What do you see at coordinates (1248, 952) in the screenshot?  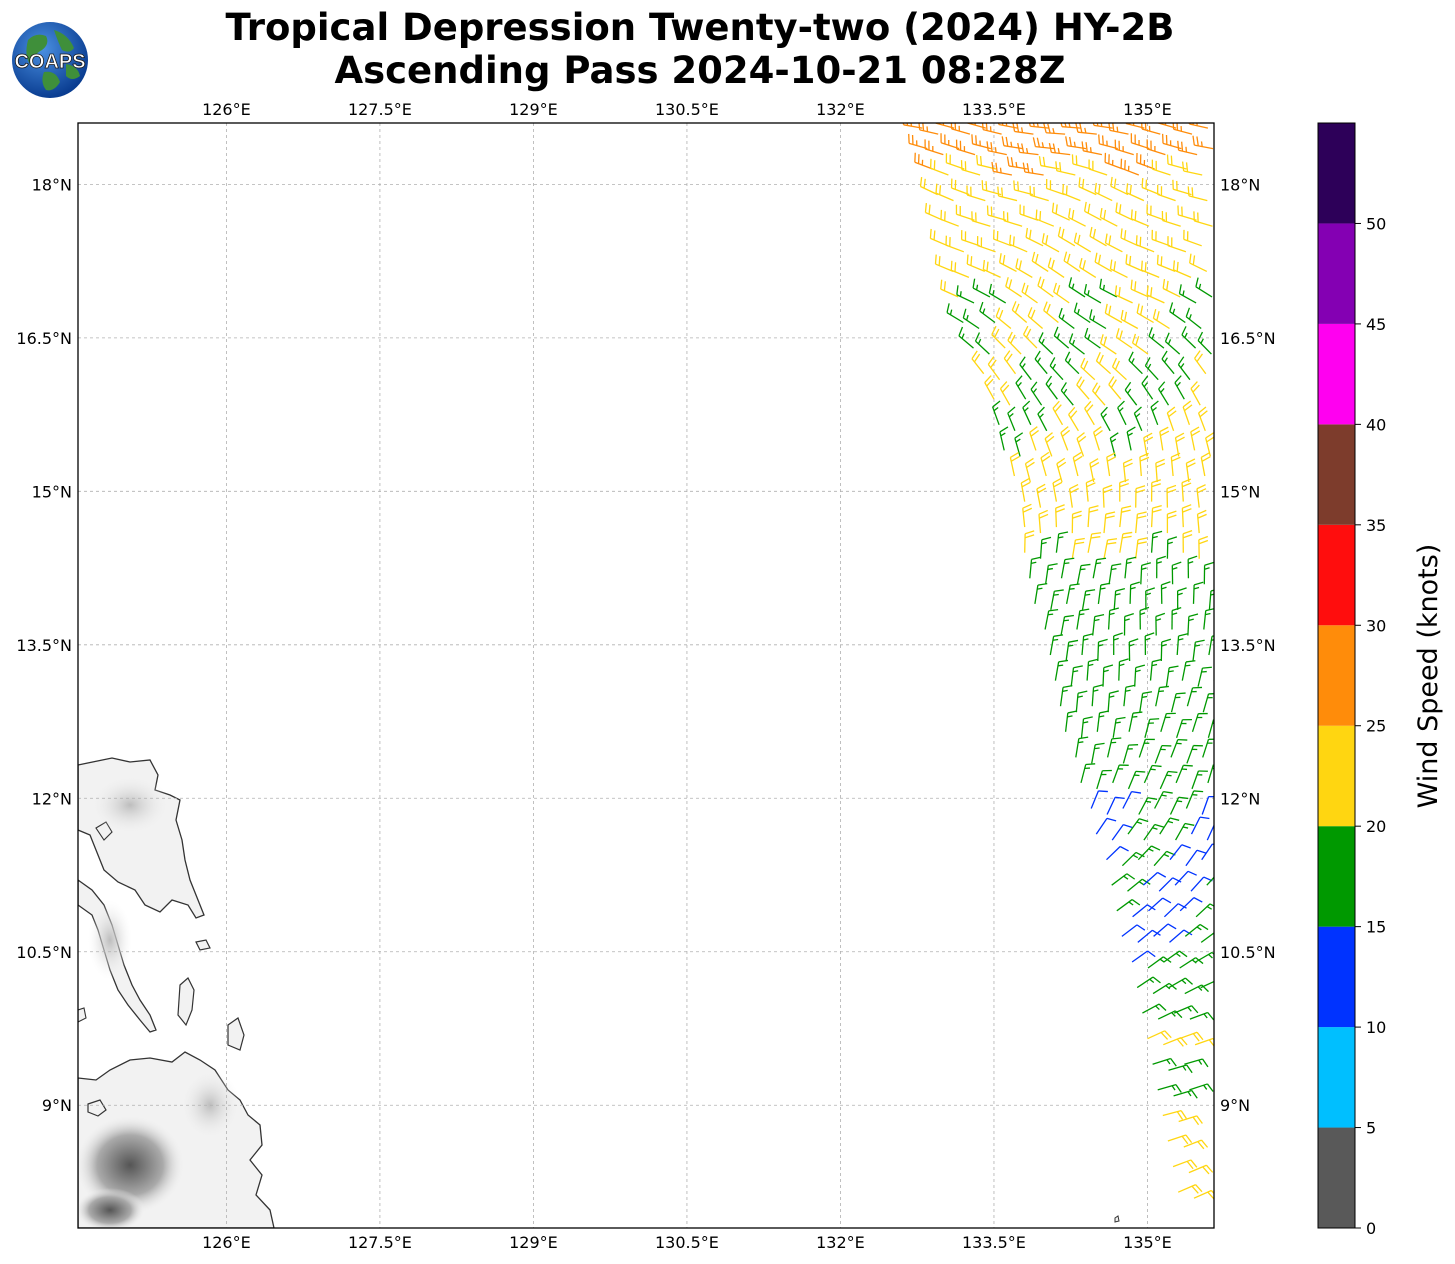 I see `lat-tick-label-right: 10.5°N` at bounding box center [1248, 952].